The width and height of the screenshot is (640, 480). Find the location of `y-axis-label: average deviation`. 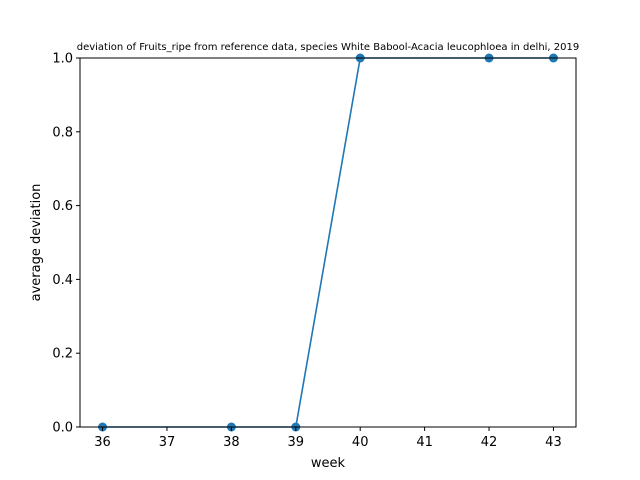

y-axis-label: average deviation is located at coordinates (36, 243).